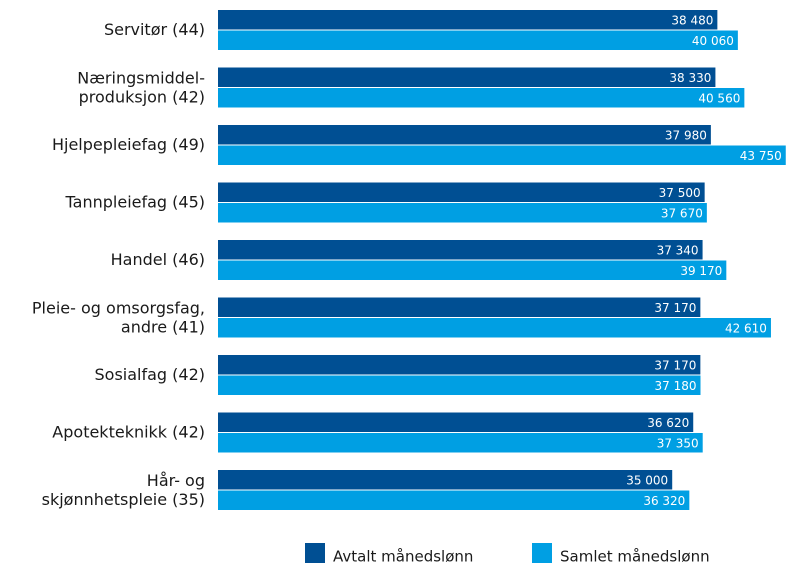 Image resolution: width=791 pixels, height=566 pixels. I want to click on category-label: Hjelpepleiefag (49), so click(128, 144).